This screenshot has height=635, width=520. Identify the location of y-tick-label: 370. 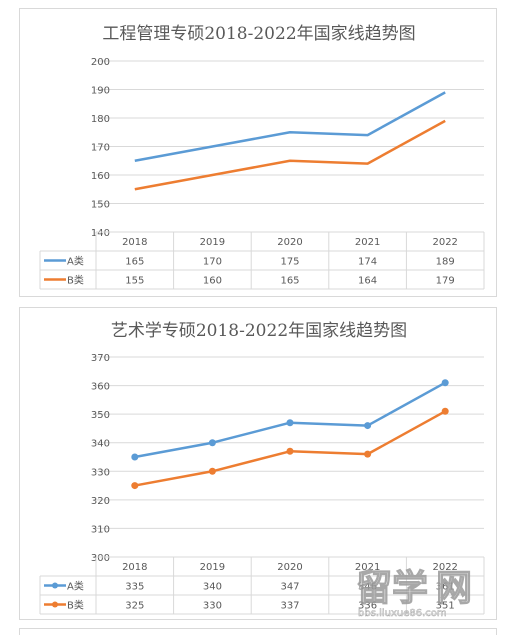
(100, 358).